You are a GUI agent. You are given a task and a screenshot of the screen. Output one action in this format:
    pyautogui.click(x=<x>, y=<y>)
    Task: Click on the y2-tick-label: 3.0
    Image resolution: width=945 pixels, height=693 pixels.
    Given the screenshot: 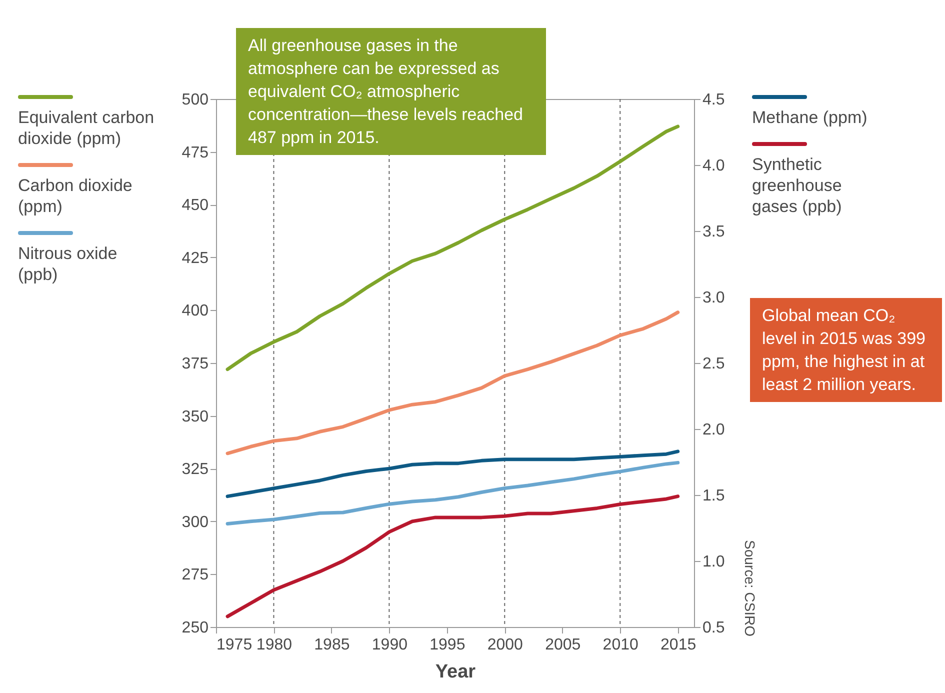 What is the action you would take?
    pyautogui.click(x=713, y=298)
    